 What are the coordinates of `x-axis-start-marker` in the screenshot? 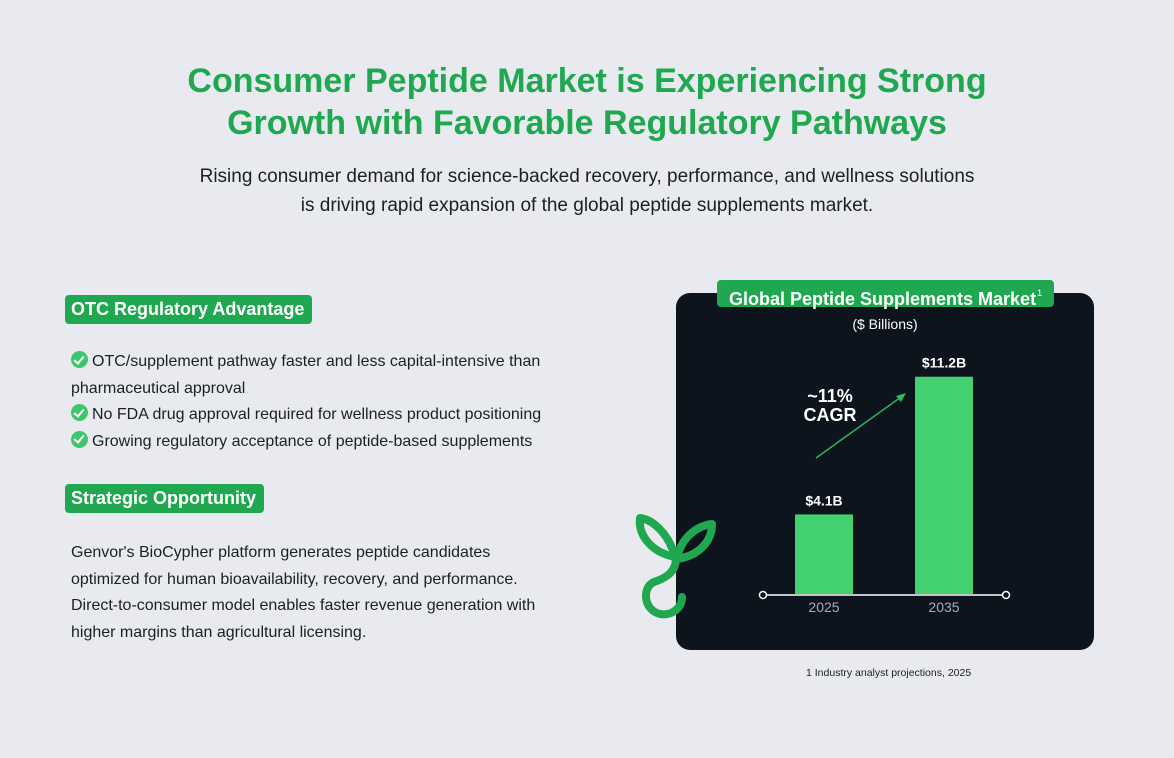 It's located at (763, 595).